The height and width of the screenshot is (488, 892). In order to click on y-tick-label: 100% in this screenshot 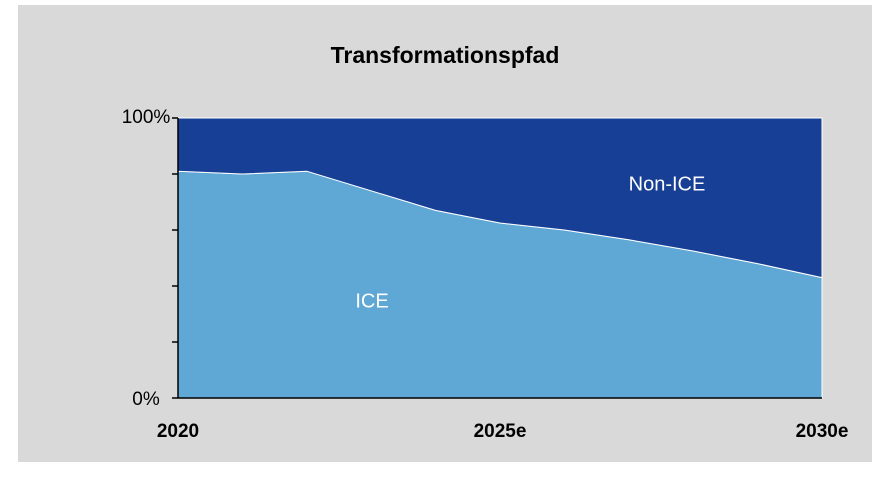, I will do `click(146, 117)`.